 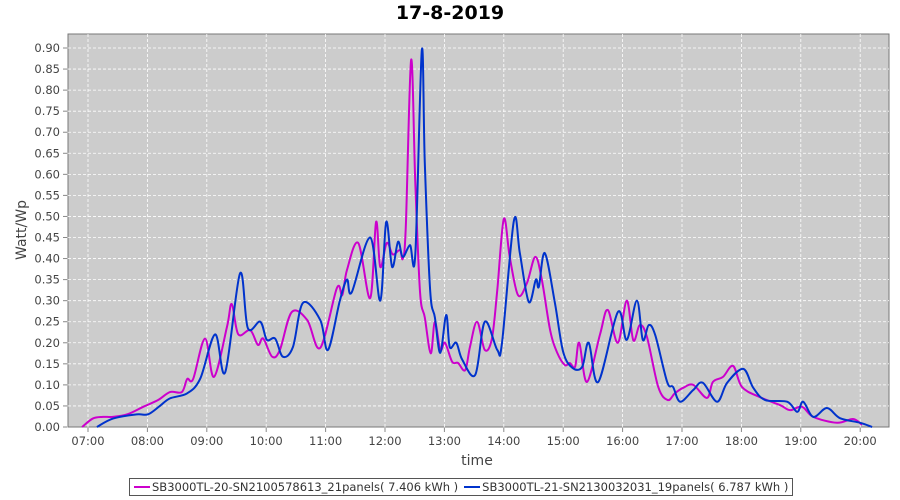 I want to click on x-tick-label: 09:00, so click(x=206, y=441).